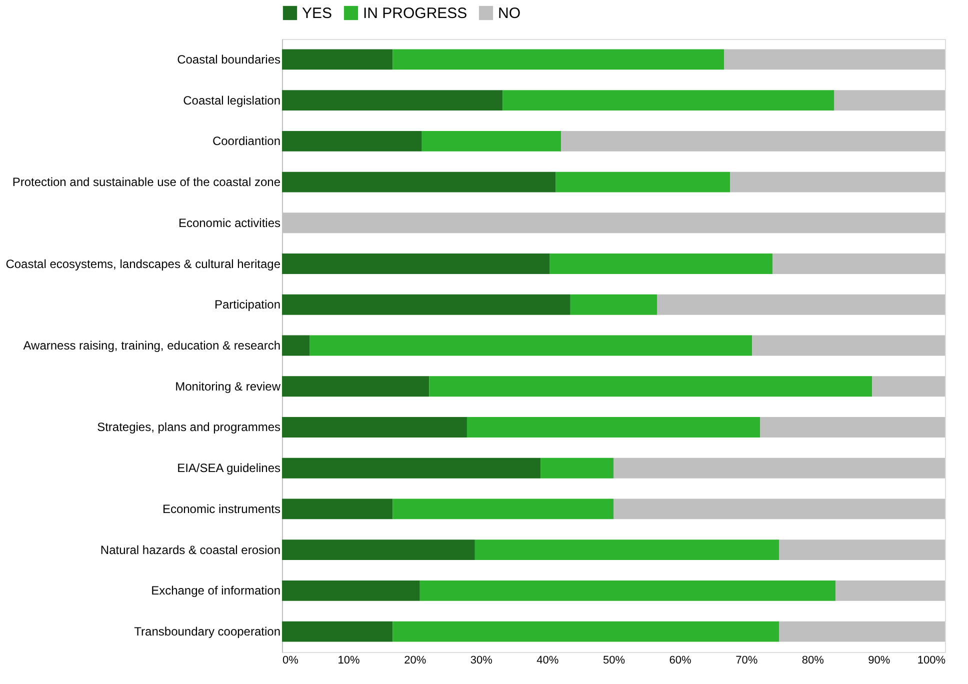 The width and height of the screenshot is (968, 684). I want to click on legend-label: IN PROGRESS, so click(415, 13).